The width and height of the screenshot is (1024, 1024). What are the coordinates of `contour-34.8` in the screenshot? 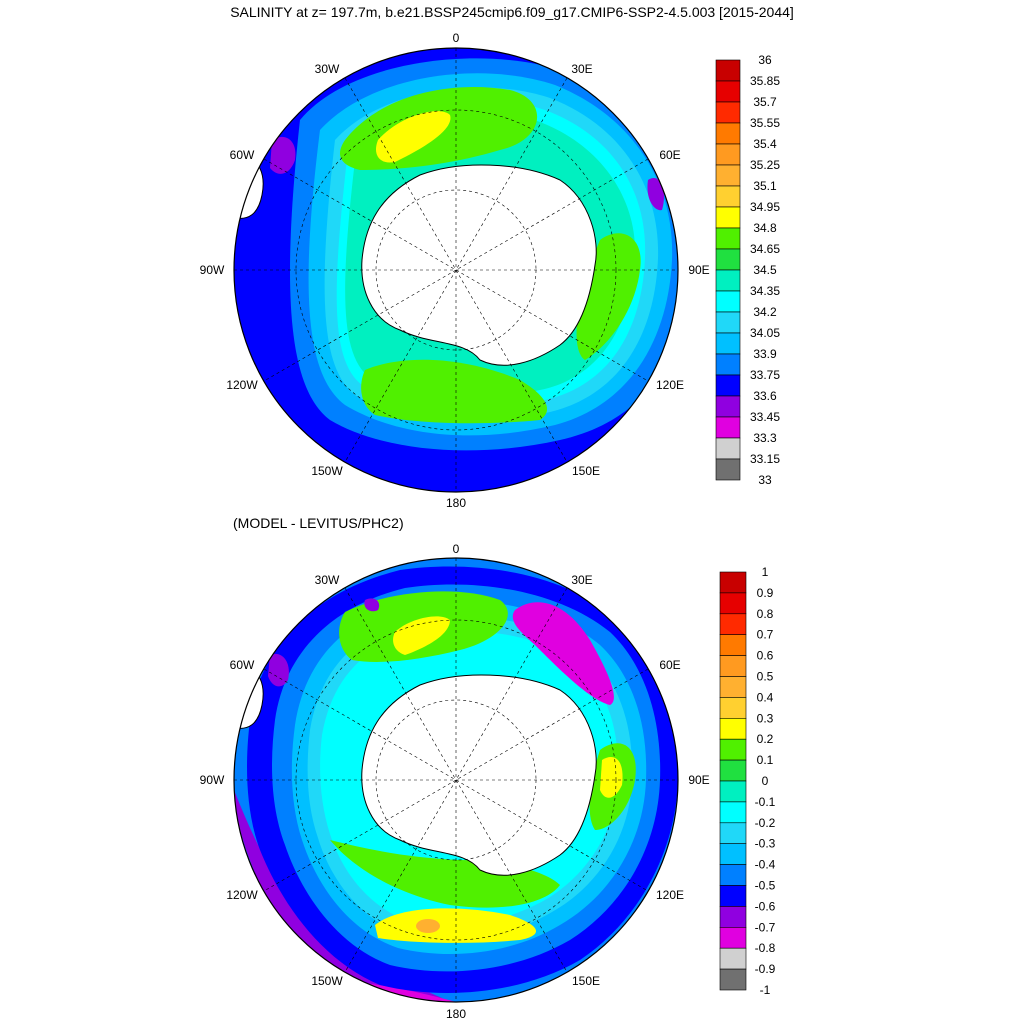 It's located at (413, 137).